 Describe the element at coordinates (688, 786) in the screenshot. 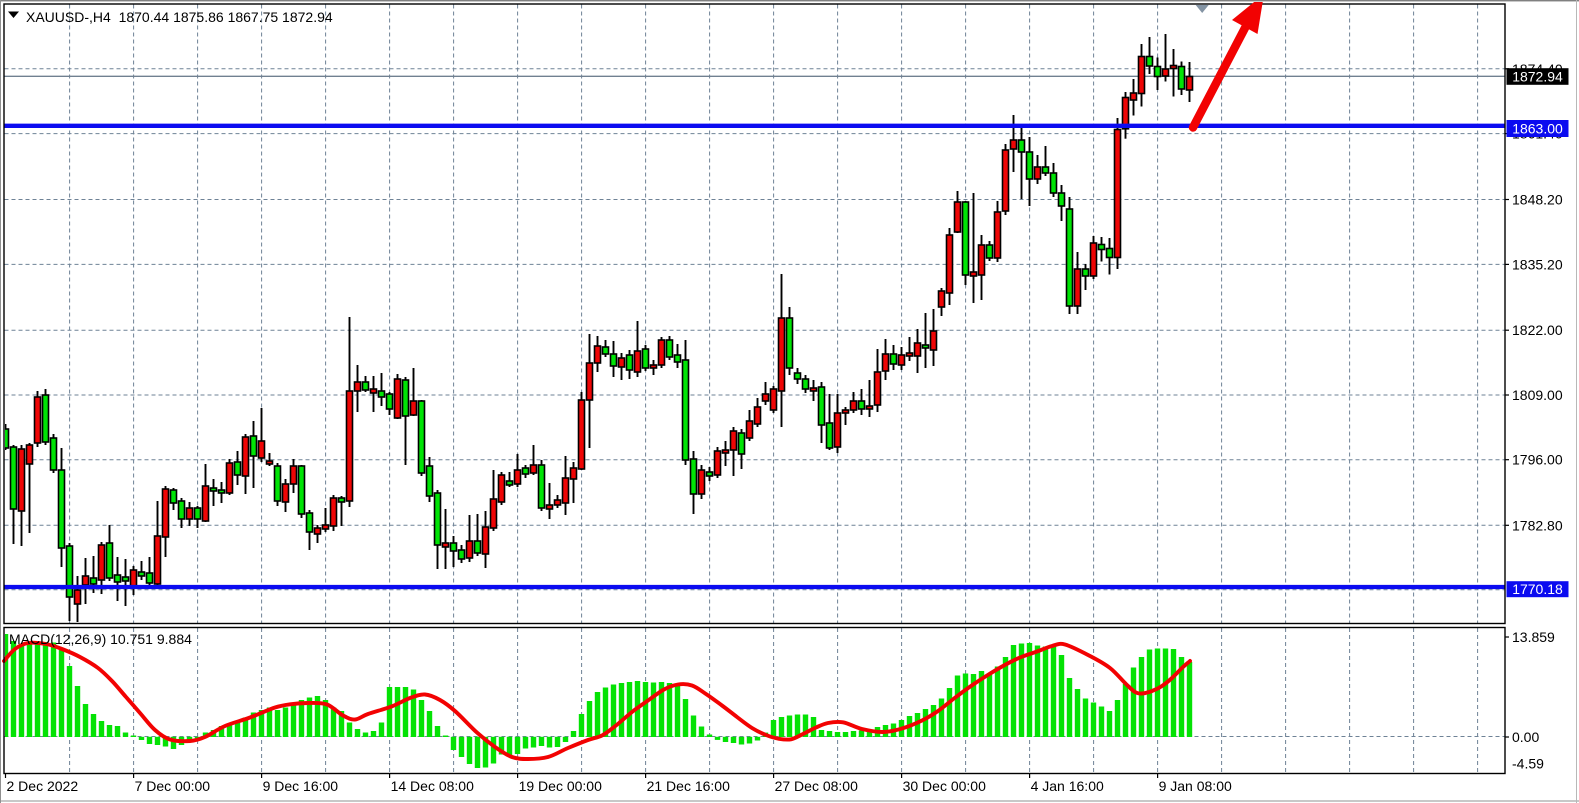

I see `svg-text: 21 Dec 16:00` at that location.